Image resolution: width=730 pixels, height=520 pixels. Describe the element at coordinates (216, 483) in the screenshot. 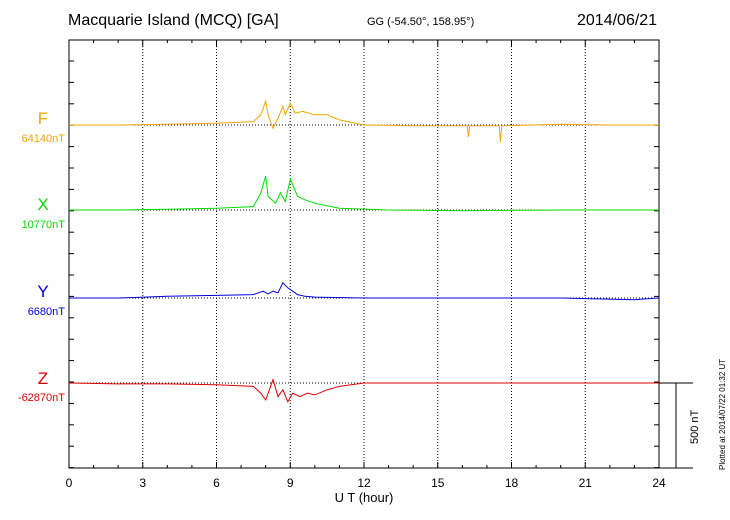

I see `x-tick-label: 6` at that location.